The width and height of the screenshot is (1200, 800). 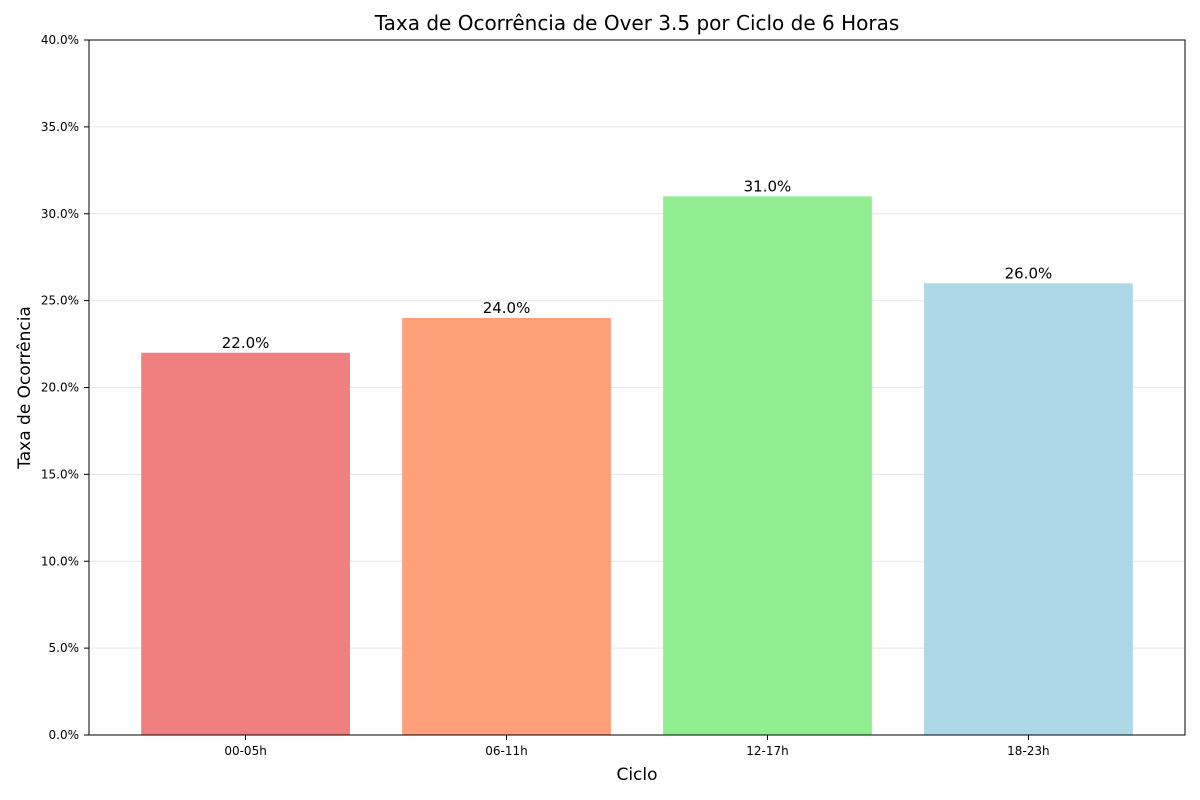 I want to click on y-tick-label: 30.0%, so click(x=60, y=214).